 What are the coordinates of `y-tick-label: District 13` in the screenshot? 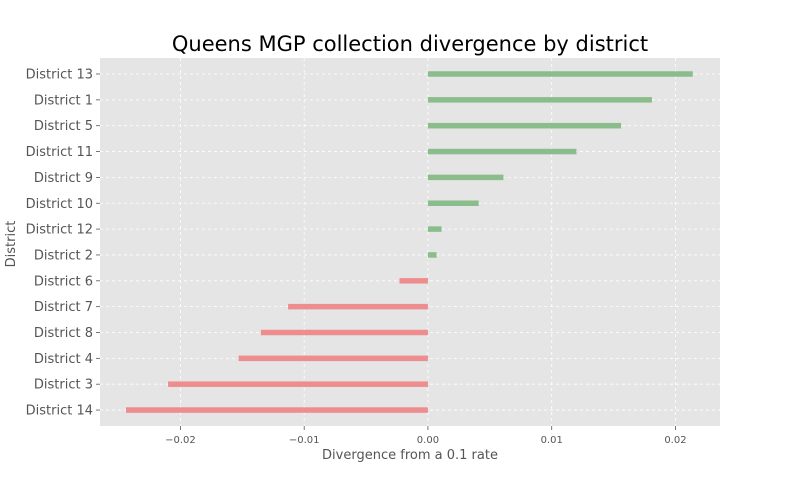 It's located at (59, 75).